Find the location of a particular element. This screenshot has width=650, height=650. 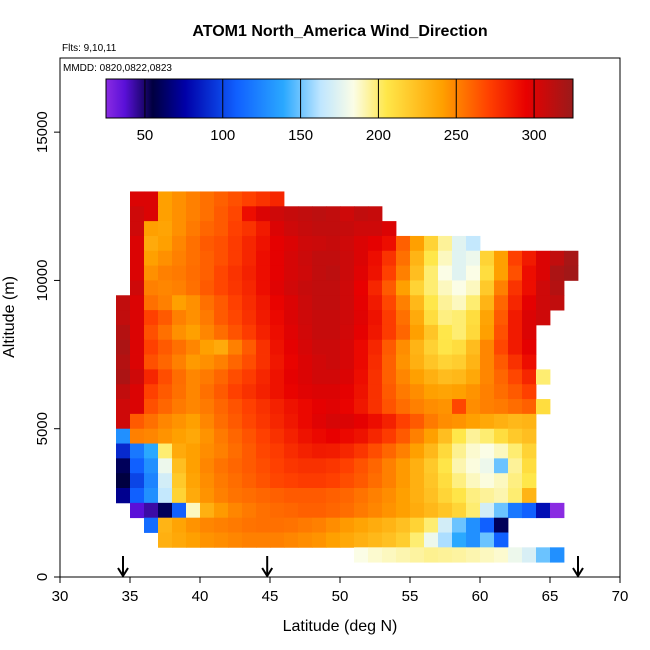

y-tick-label: 10000 is located at coordinates (42, 281).